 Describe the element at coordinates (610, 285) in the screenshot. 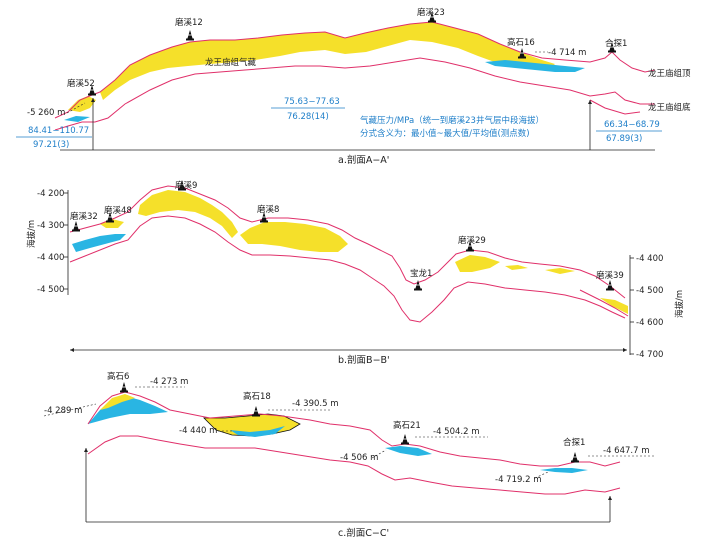

I see `rig-icon-moxi39` at that location.